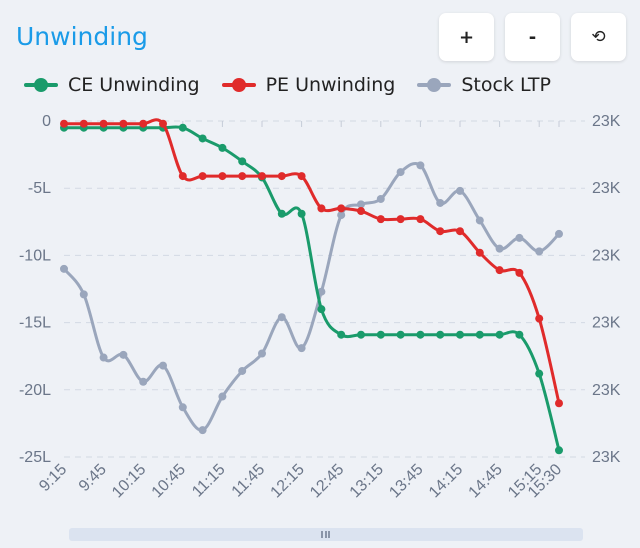 Image resolution: width=640 pixels, height=548 pixels. I want to click on x-tick-label: 12:15, so click(288, 481).